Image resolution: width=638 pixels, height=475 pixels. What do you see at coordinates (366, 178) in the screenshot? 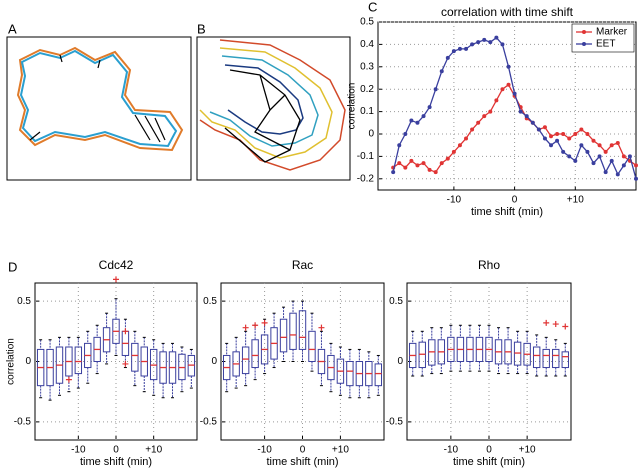
I see `y-tick-label: -0.2` at bounding box center [366, 178].